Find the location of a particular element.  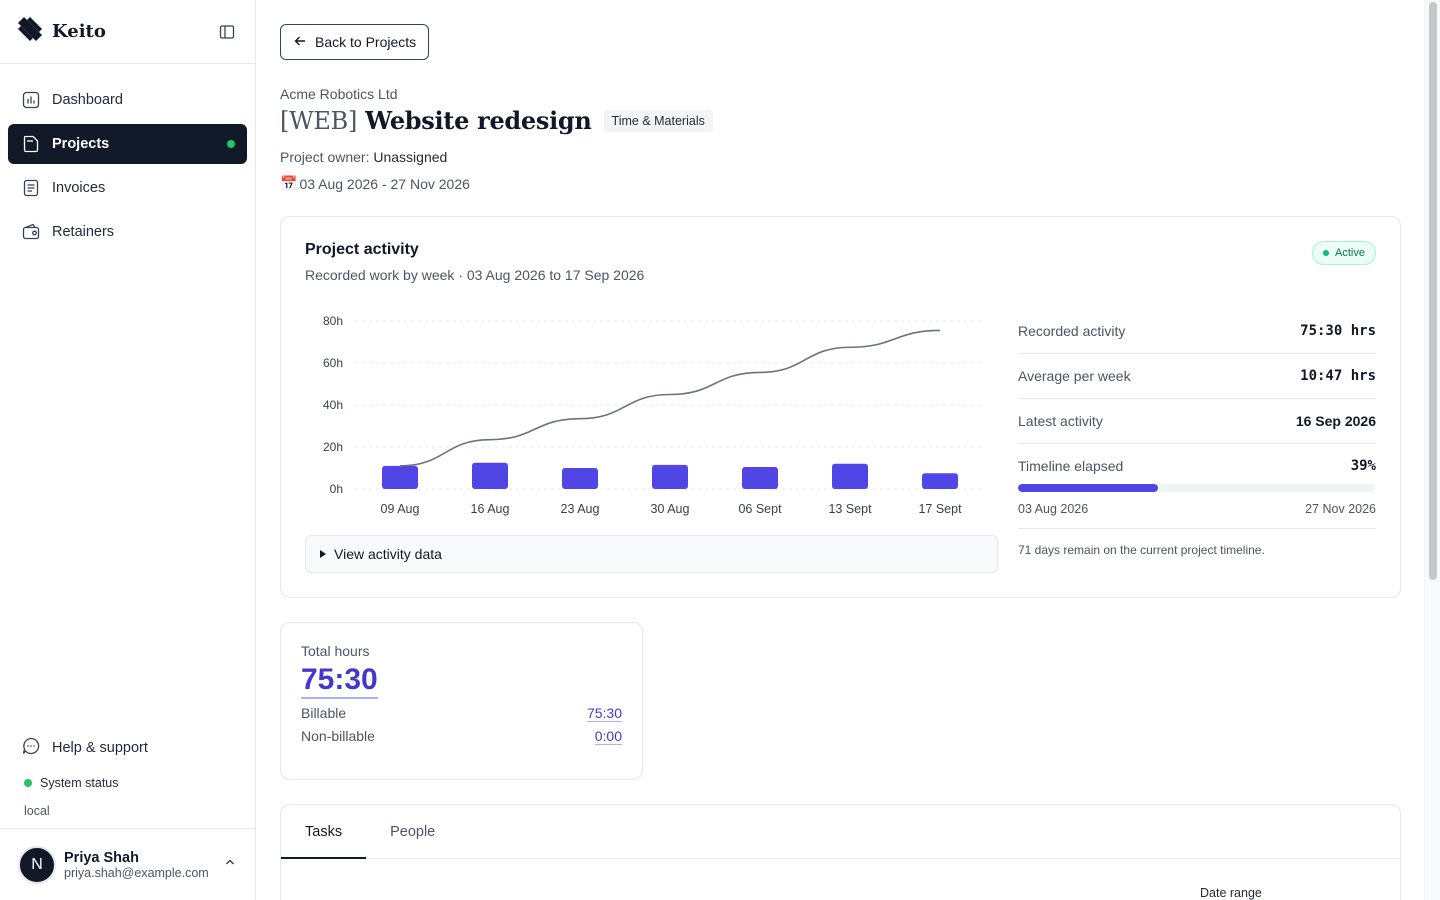

stat-label: Average per week is located at coordinates (1074, 376).